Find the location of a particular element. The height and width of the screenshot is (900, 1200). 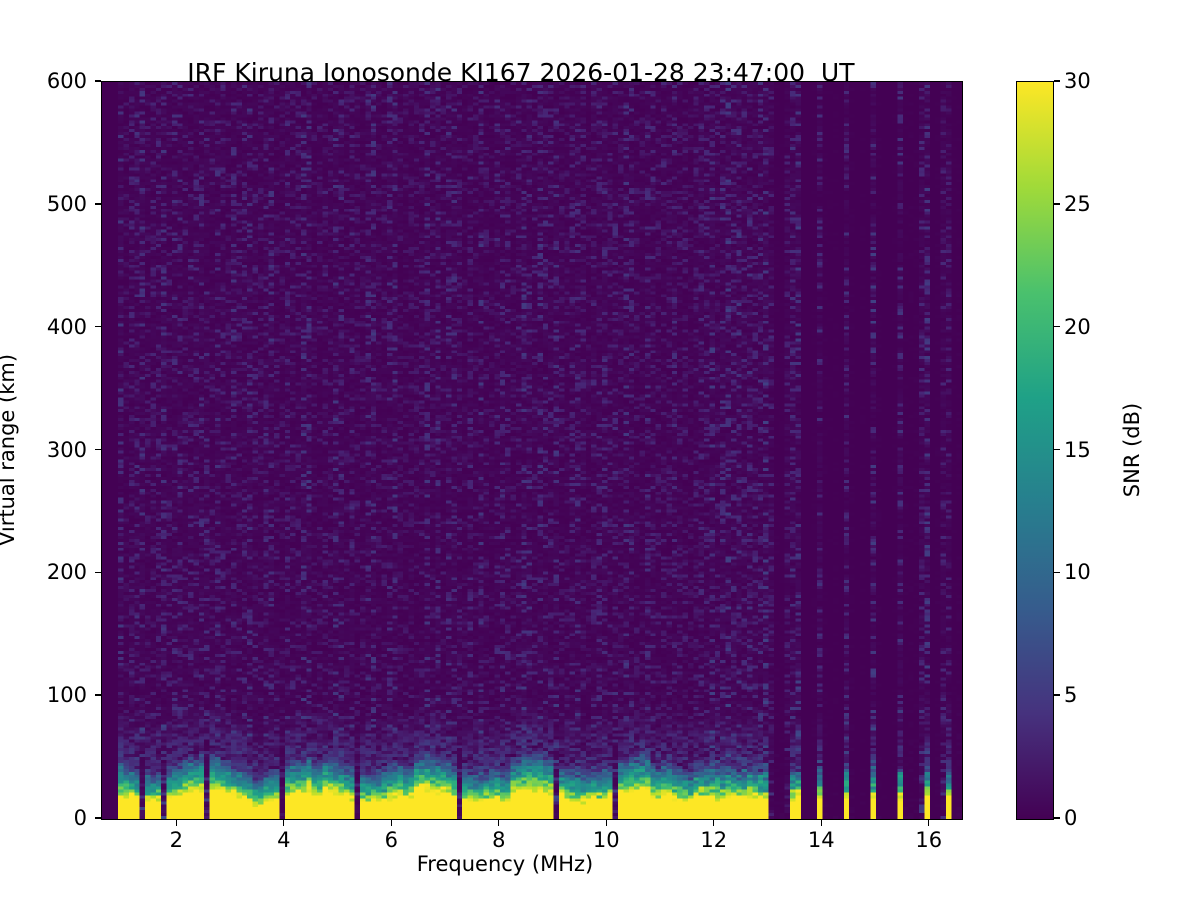

colorbar-label: SNR (dB) is located at coordinates (1132, 450).